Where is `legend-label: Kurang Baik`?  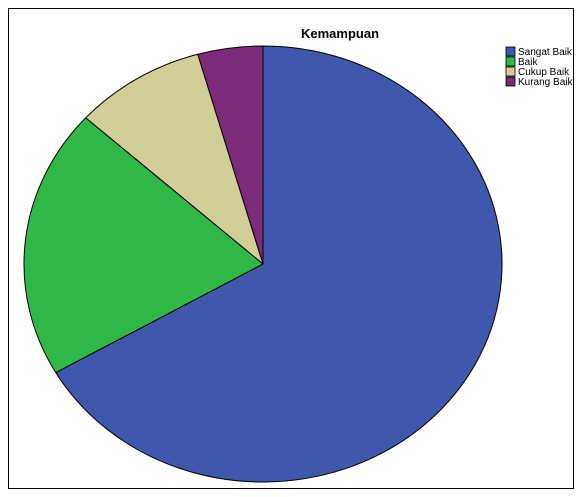 legend-label: Kurang Baik is located at coordinates (545, 82).